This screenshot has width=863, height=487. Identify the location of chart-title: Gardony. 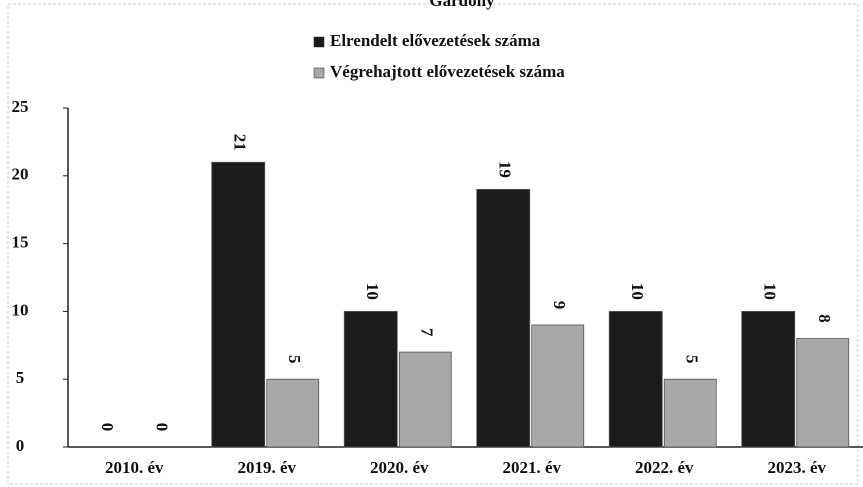
(462, 5).